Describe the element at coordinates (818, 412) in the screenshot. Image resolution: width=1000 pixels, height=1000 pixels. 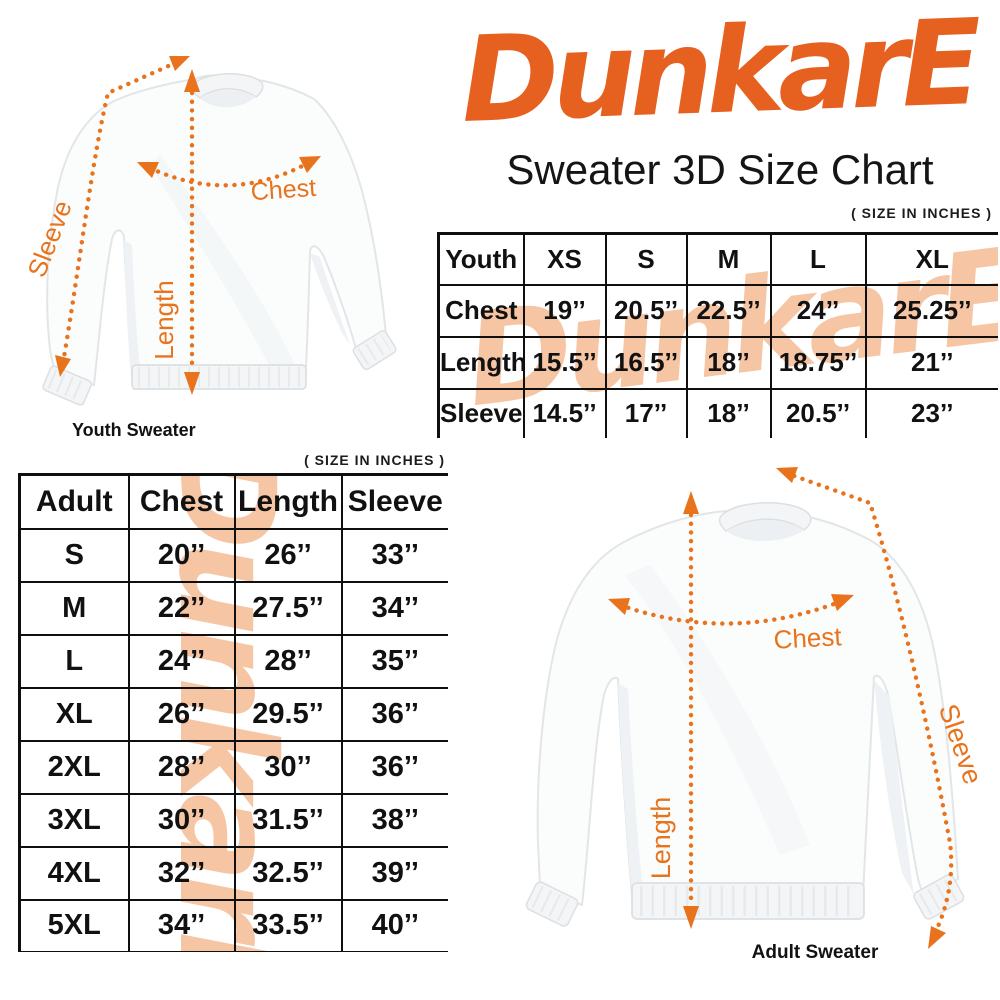
I see `cell: 20.5’’` at that location.